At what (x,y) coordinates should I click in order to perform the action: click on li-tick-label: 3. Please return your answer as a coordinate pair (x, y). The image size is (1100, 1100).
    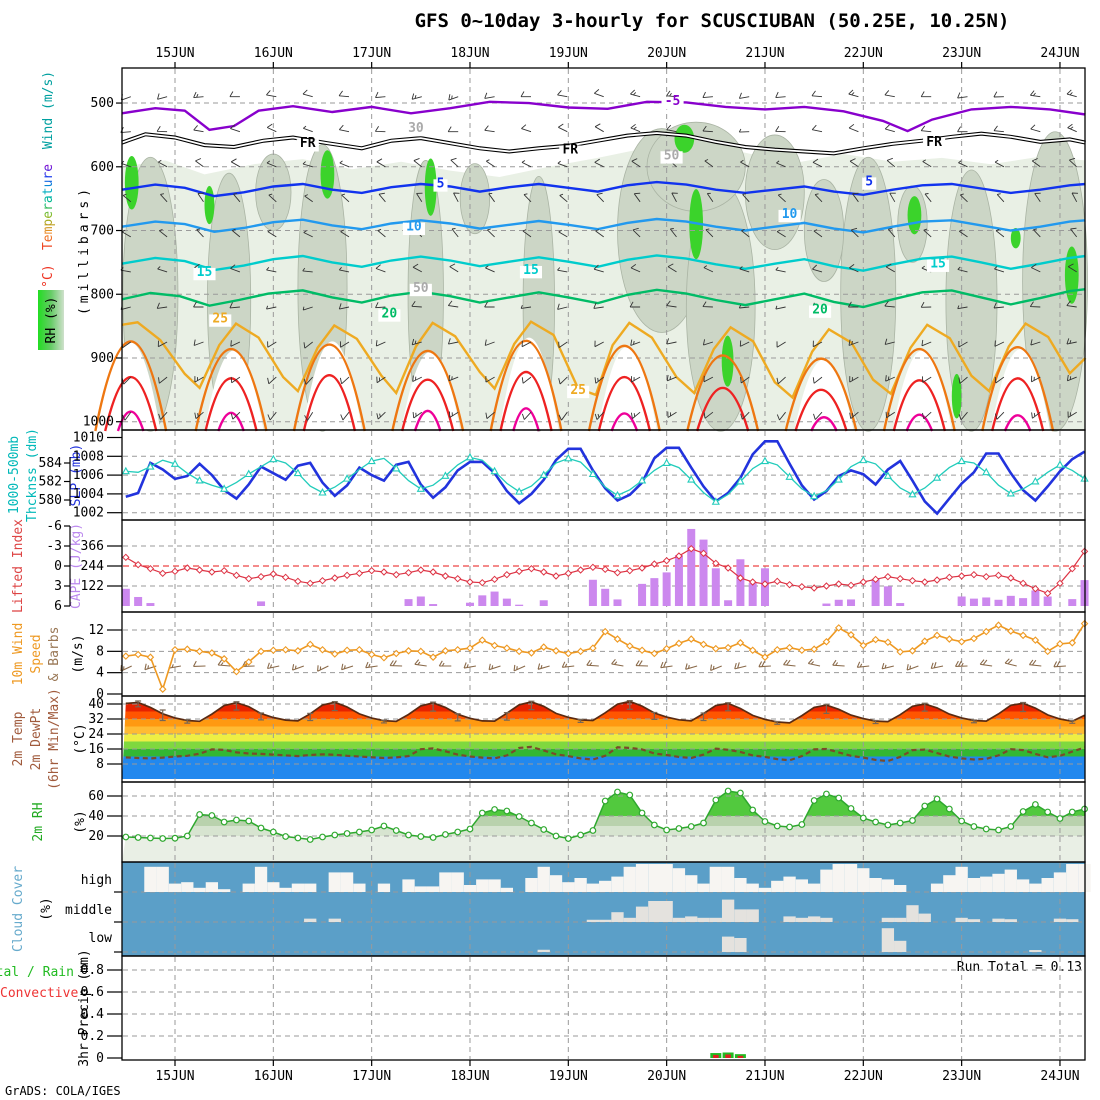
    Looking at the image, I should click on (58, 586).